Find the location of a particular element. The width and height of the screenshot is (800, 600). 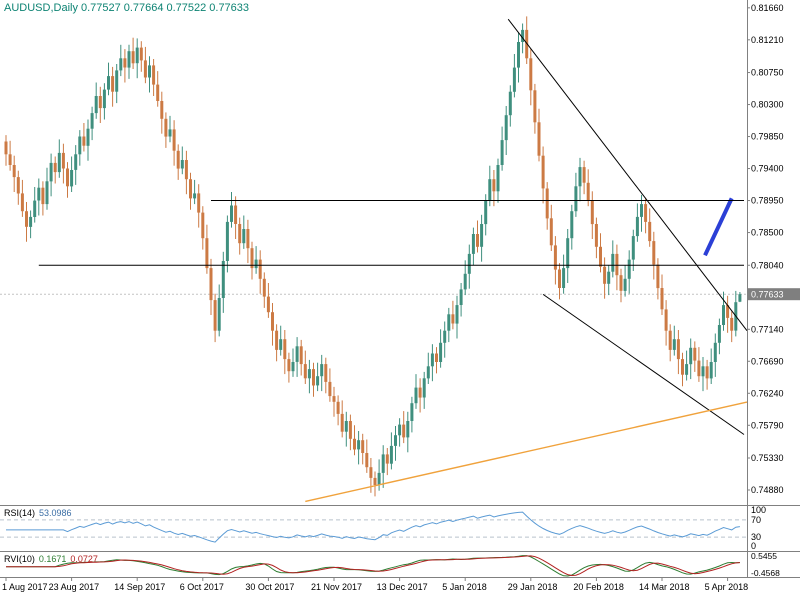

price-axis-label: 0.79850 is located at coordinates (767, 137).